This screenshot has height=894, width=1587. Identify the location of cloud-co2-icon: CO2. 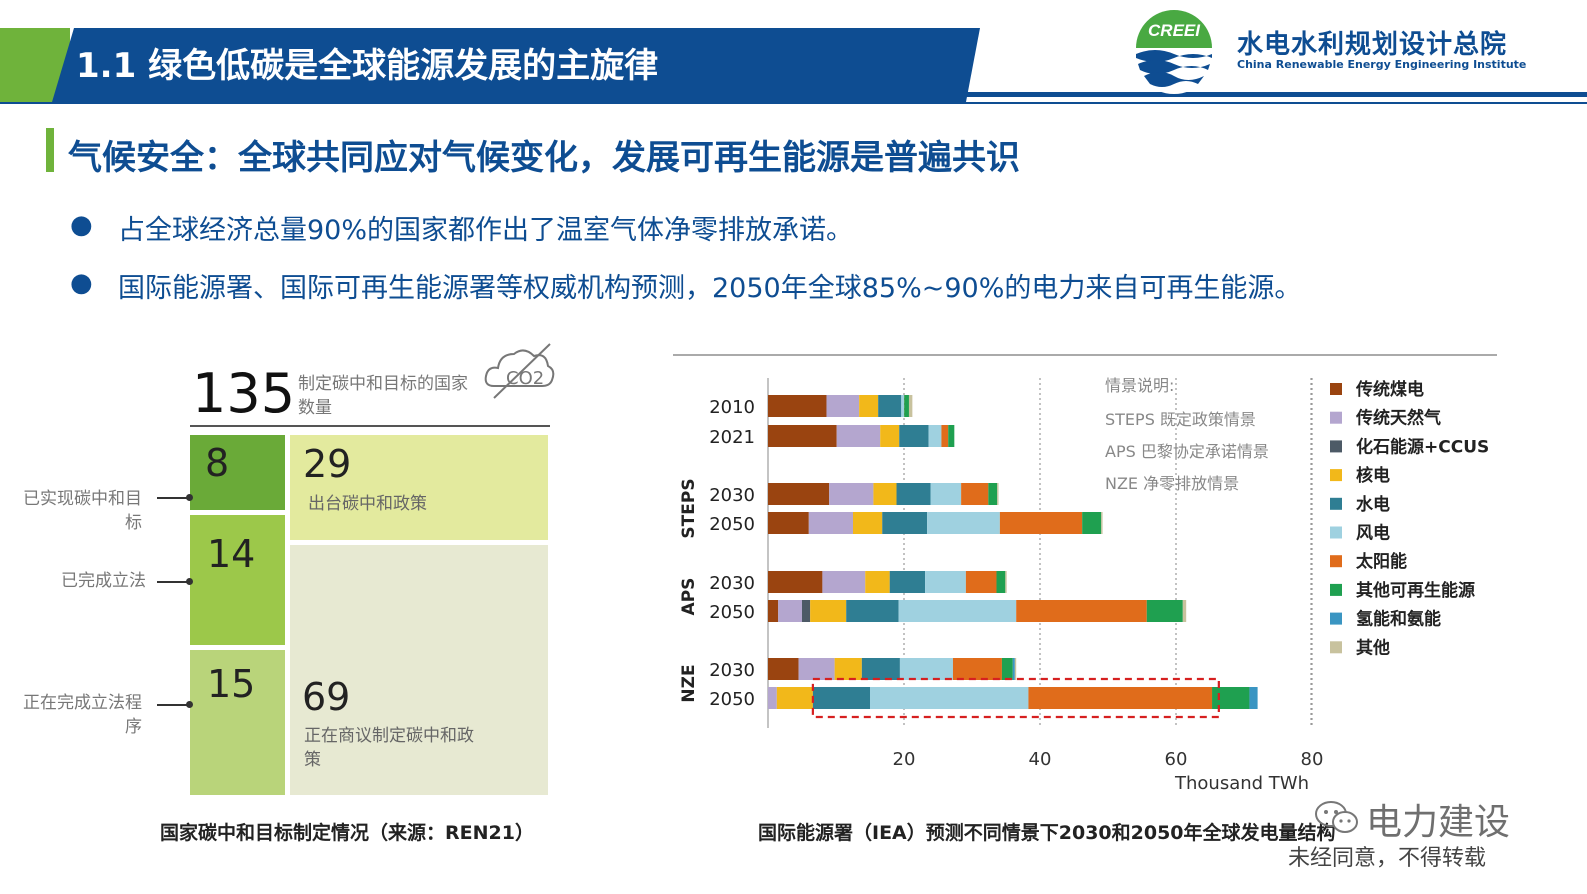
(519, 371).